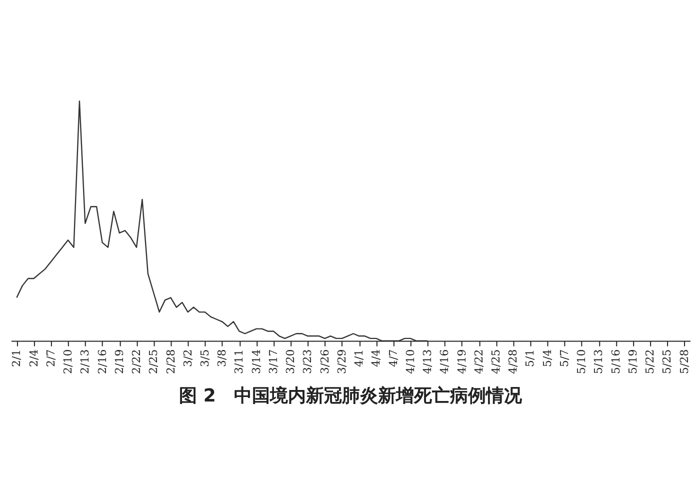 Image resolution: width=700 pixels, height=500 pixels. What do you see at coordinates (581, 361) in the screenshot?
I see `x-tick-label: 5/10` at bounding box center [581, 361].